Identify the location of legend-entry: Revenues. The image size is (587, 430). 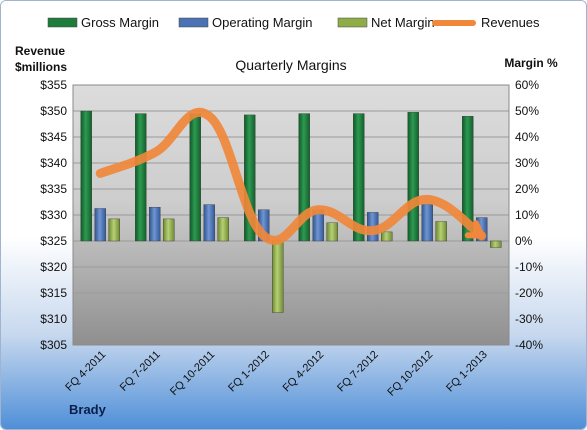
(510, 22).